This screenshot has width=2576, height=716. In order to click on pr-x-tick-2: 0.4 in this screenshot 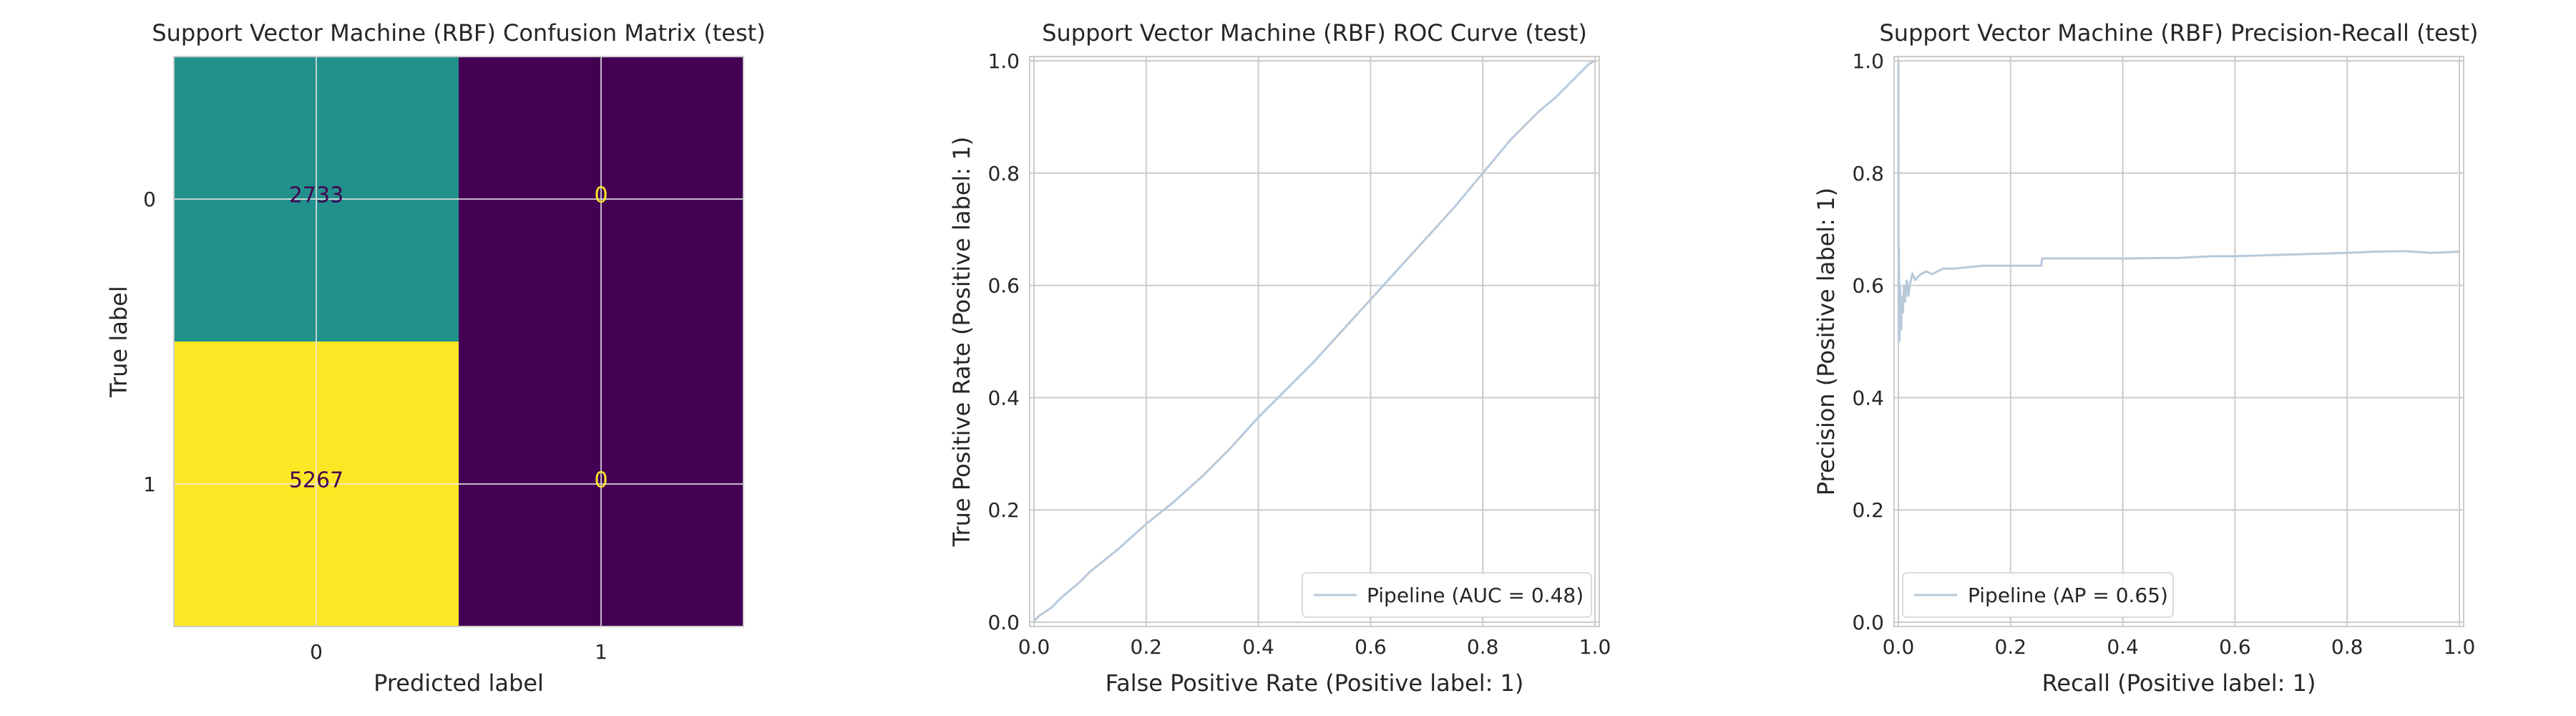, I will do `click(2123, 647)`.